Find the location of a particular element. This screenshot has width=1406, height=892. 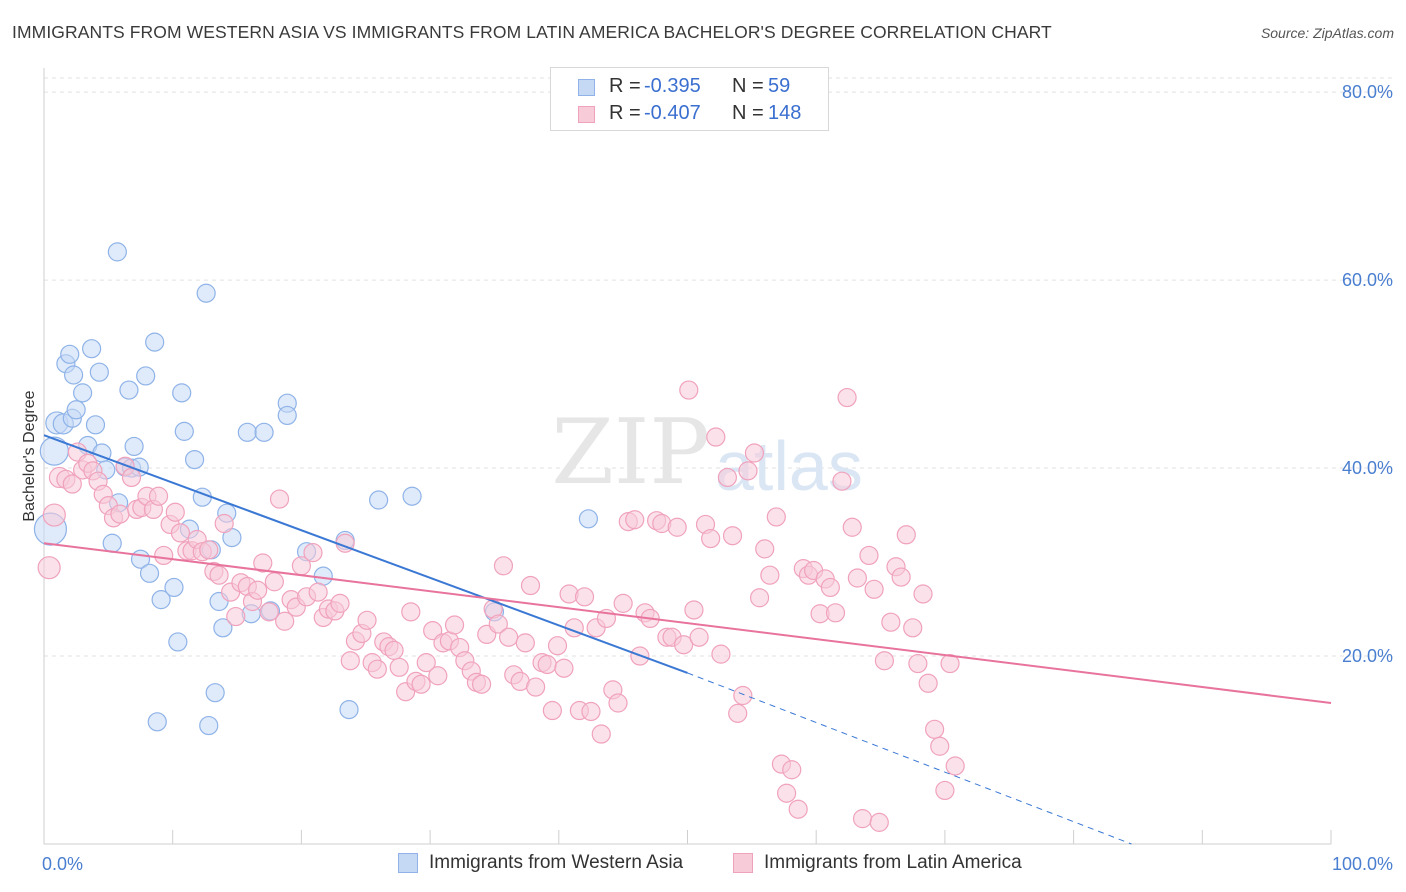

watermark-zip: ZIP is located at coordinates (630, 452).